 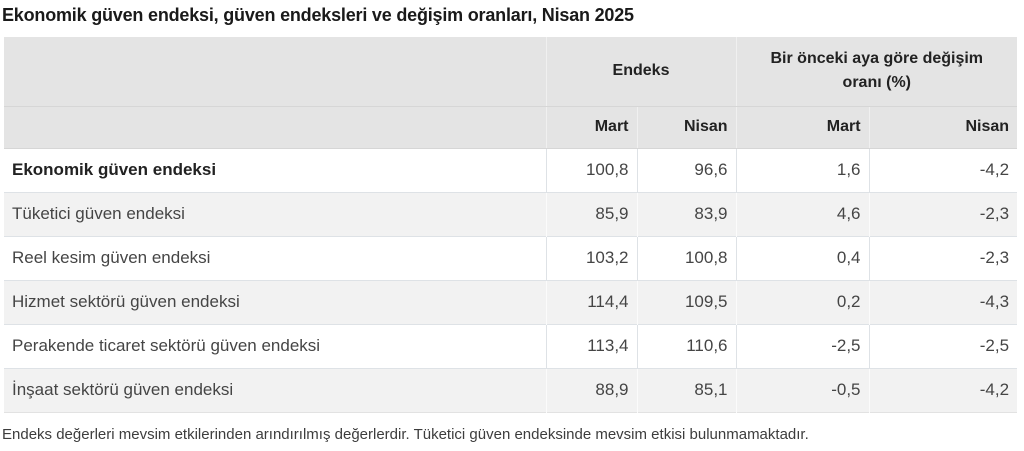 I want to click on value-cell: 110,6, so click(x=686, y=345).